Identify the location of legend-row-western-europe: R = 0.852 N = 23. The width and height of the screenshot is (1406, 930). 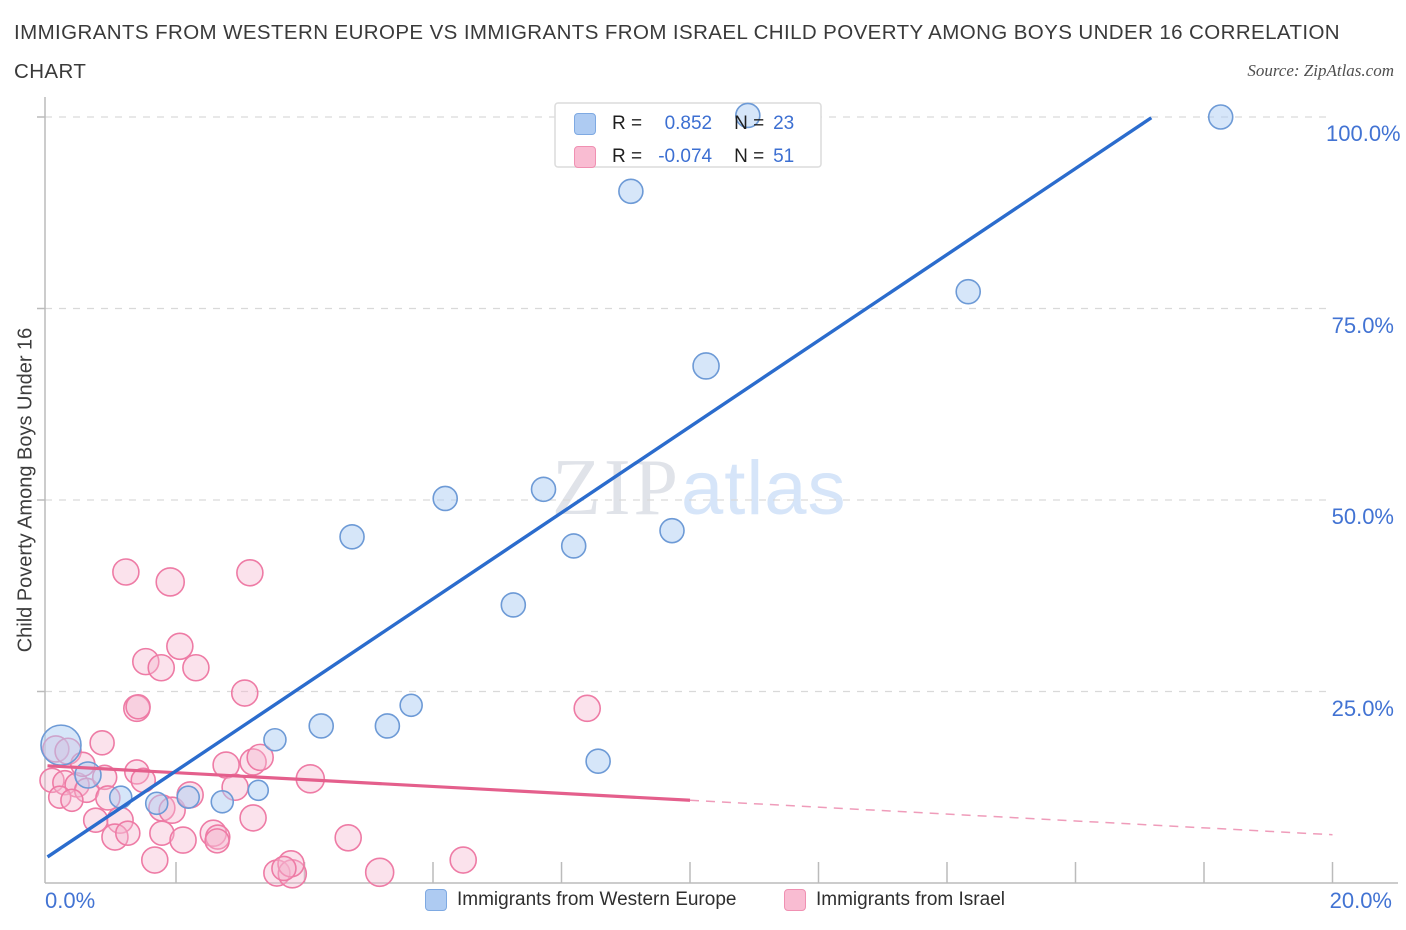
(705, 123).